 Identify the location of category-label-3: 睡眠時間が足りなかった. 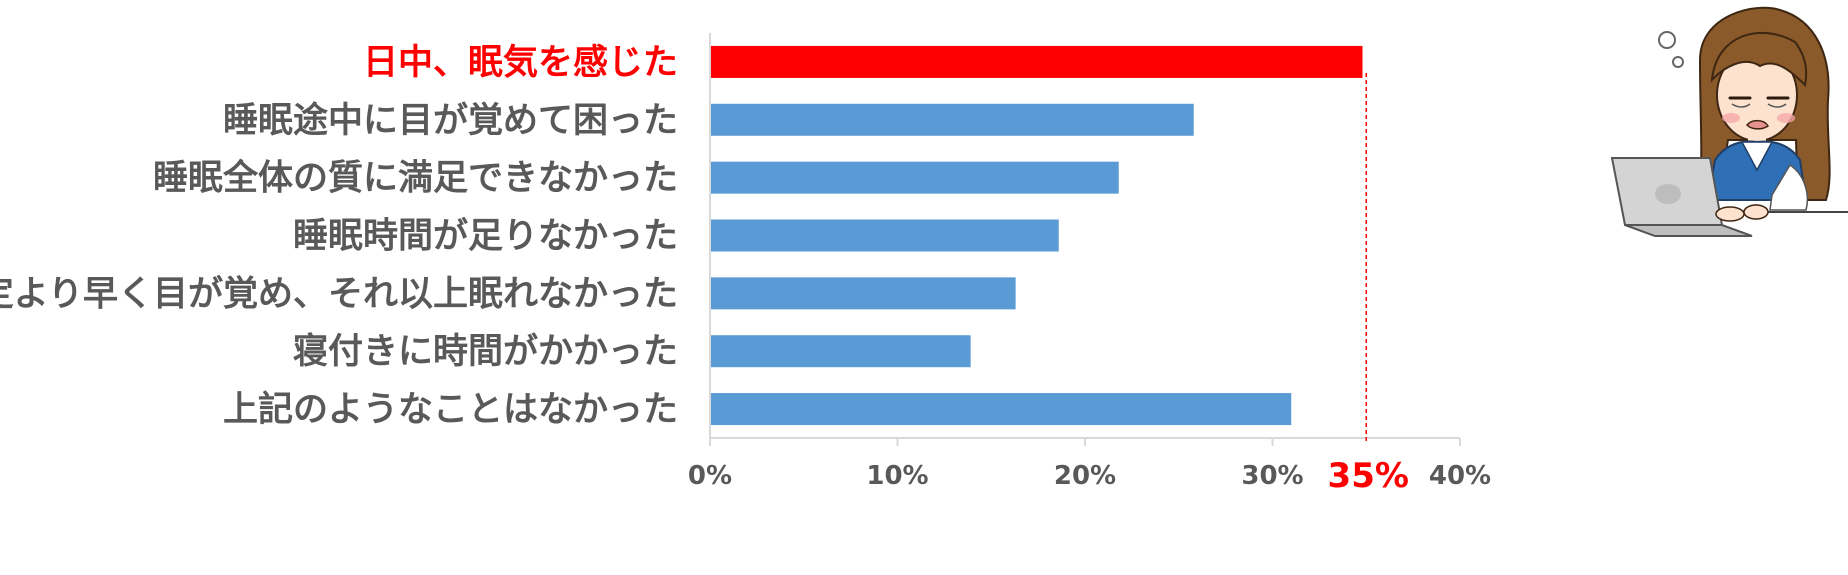
(485, 237).